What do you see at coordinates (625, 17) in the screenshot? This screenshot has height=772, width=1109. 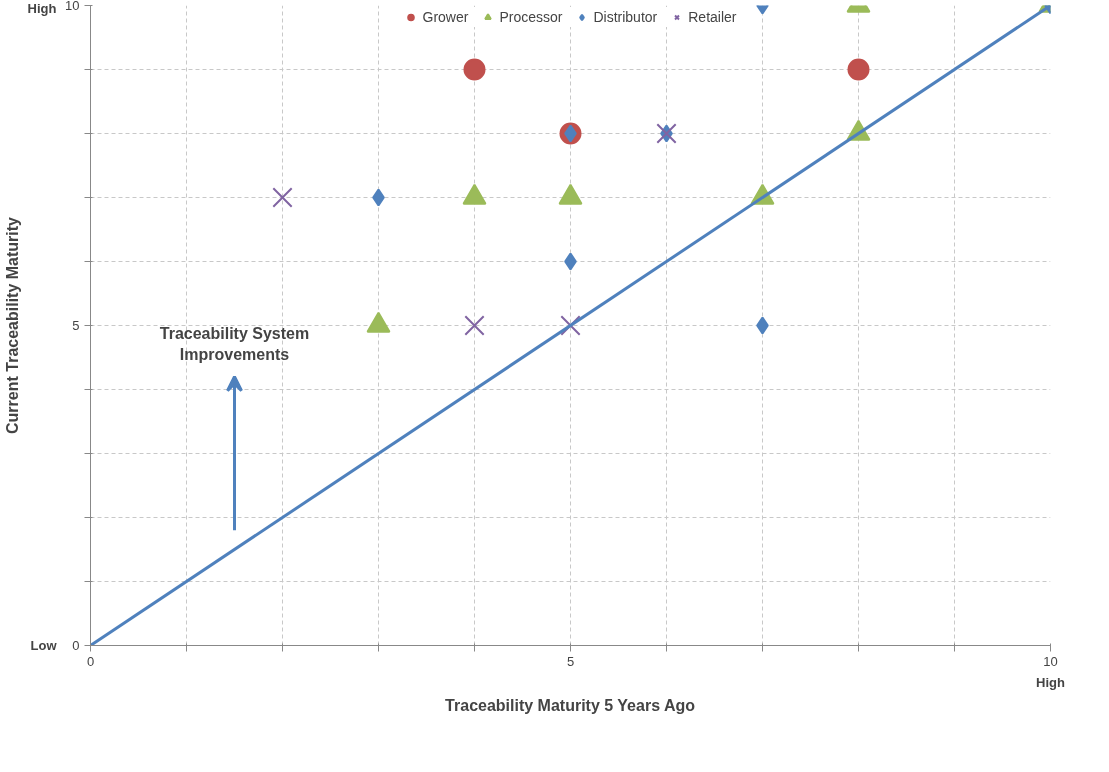 I see `legend-label: Distributor` at bounding box center [625, 17].